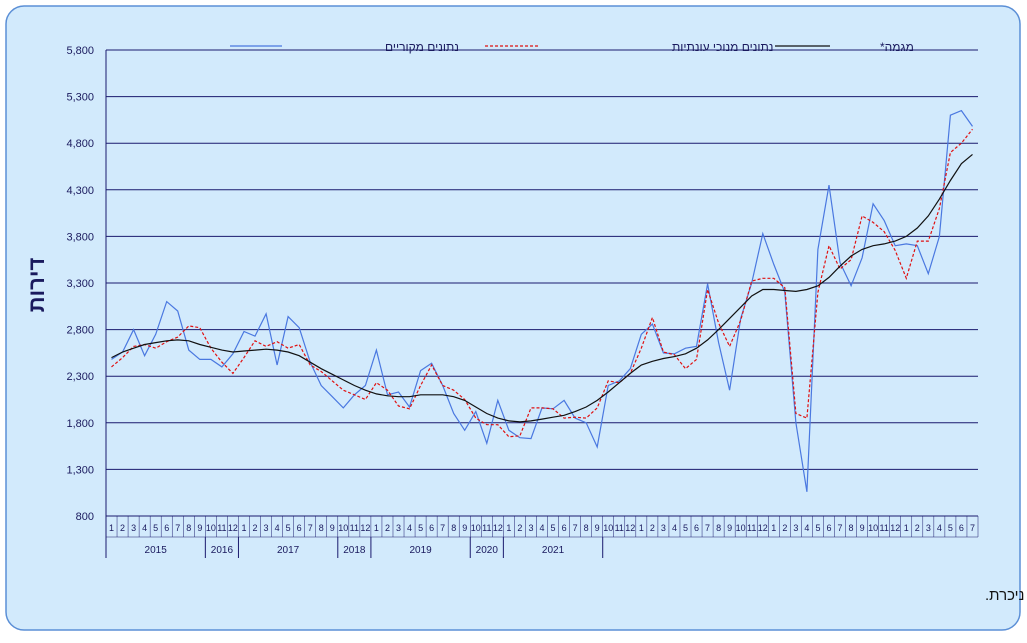 The height and width of the screenshot is (643, 1027). I want to click on y-tick-label: 1,800, so click(80, 424).